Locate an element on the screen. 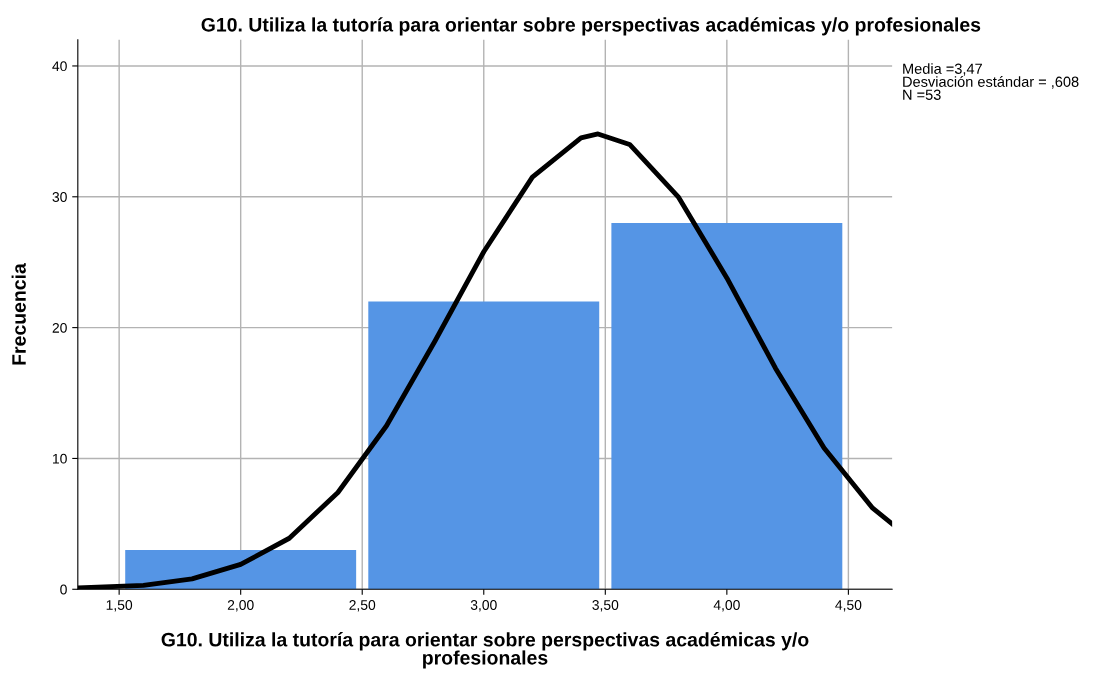 This screenshot has height=686, width=1096. y-tick-label: 20 is located at coordinates (59, 327).